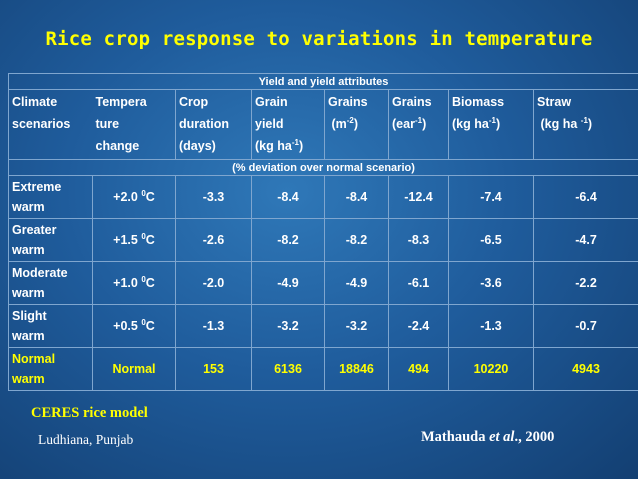 Image resolution: width=638 pixels, height=479 pixels. What do you see at coordinates (213, 283) in the screenshot?
I see `value-cell: -2.0` at bounding box center [213, 283].